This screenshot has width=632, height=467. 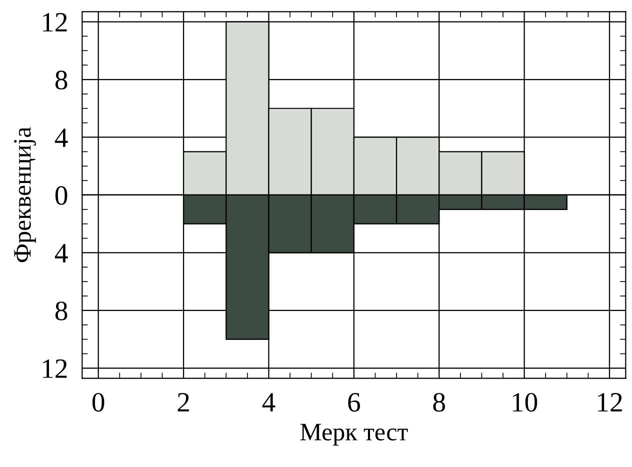 I want to click on x-tick-label: 0, so click(x=98, y=402).